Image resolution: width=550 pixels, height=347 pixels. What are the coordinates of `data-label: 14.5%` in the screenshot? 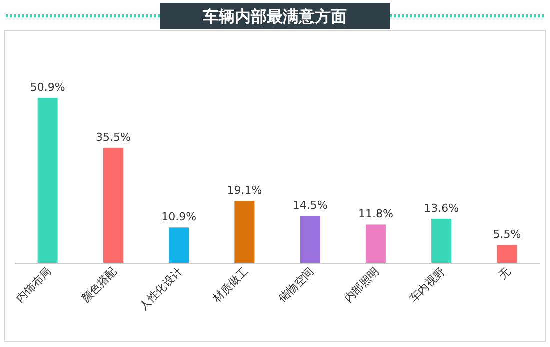 It's located at (310, 205).